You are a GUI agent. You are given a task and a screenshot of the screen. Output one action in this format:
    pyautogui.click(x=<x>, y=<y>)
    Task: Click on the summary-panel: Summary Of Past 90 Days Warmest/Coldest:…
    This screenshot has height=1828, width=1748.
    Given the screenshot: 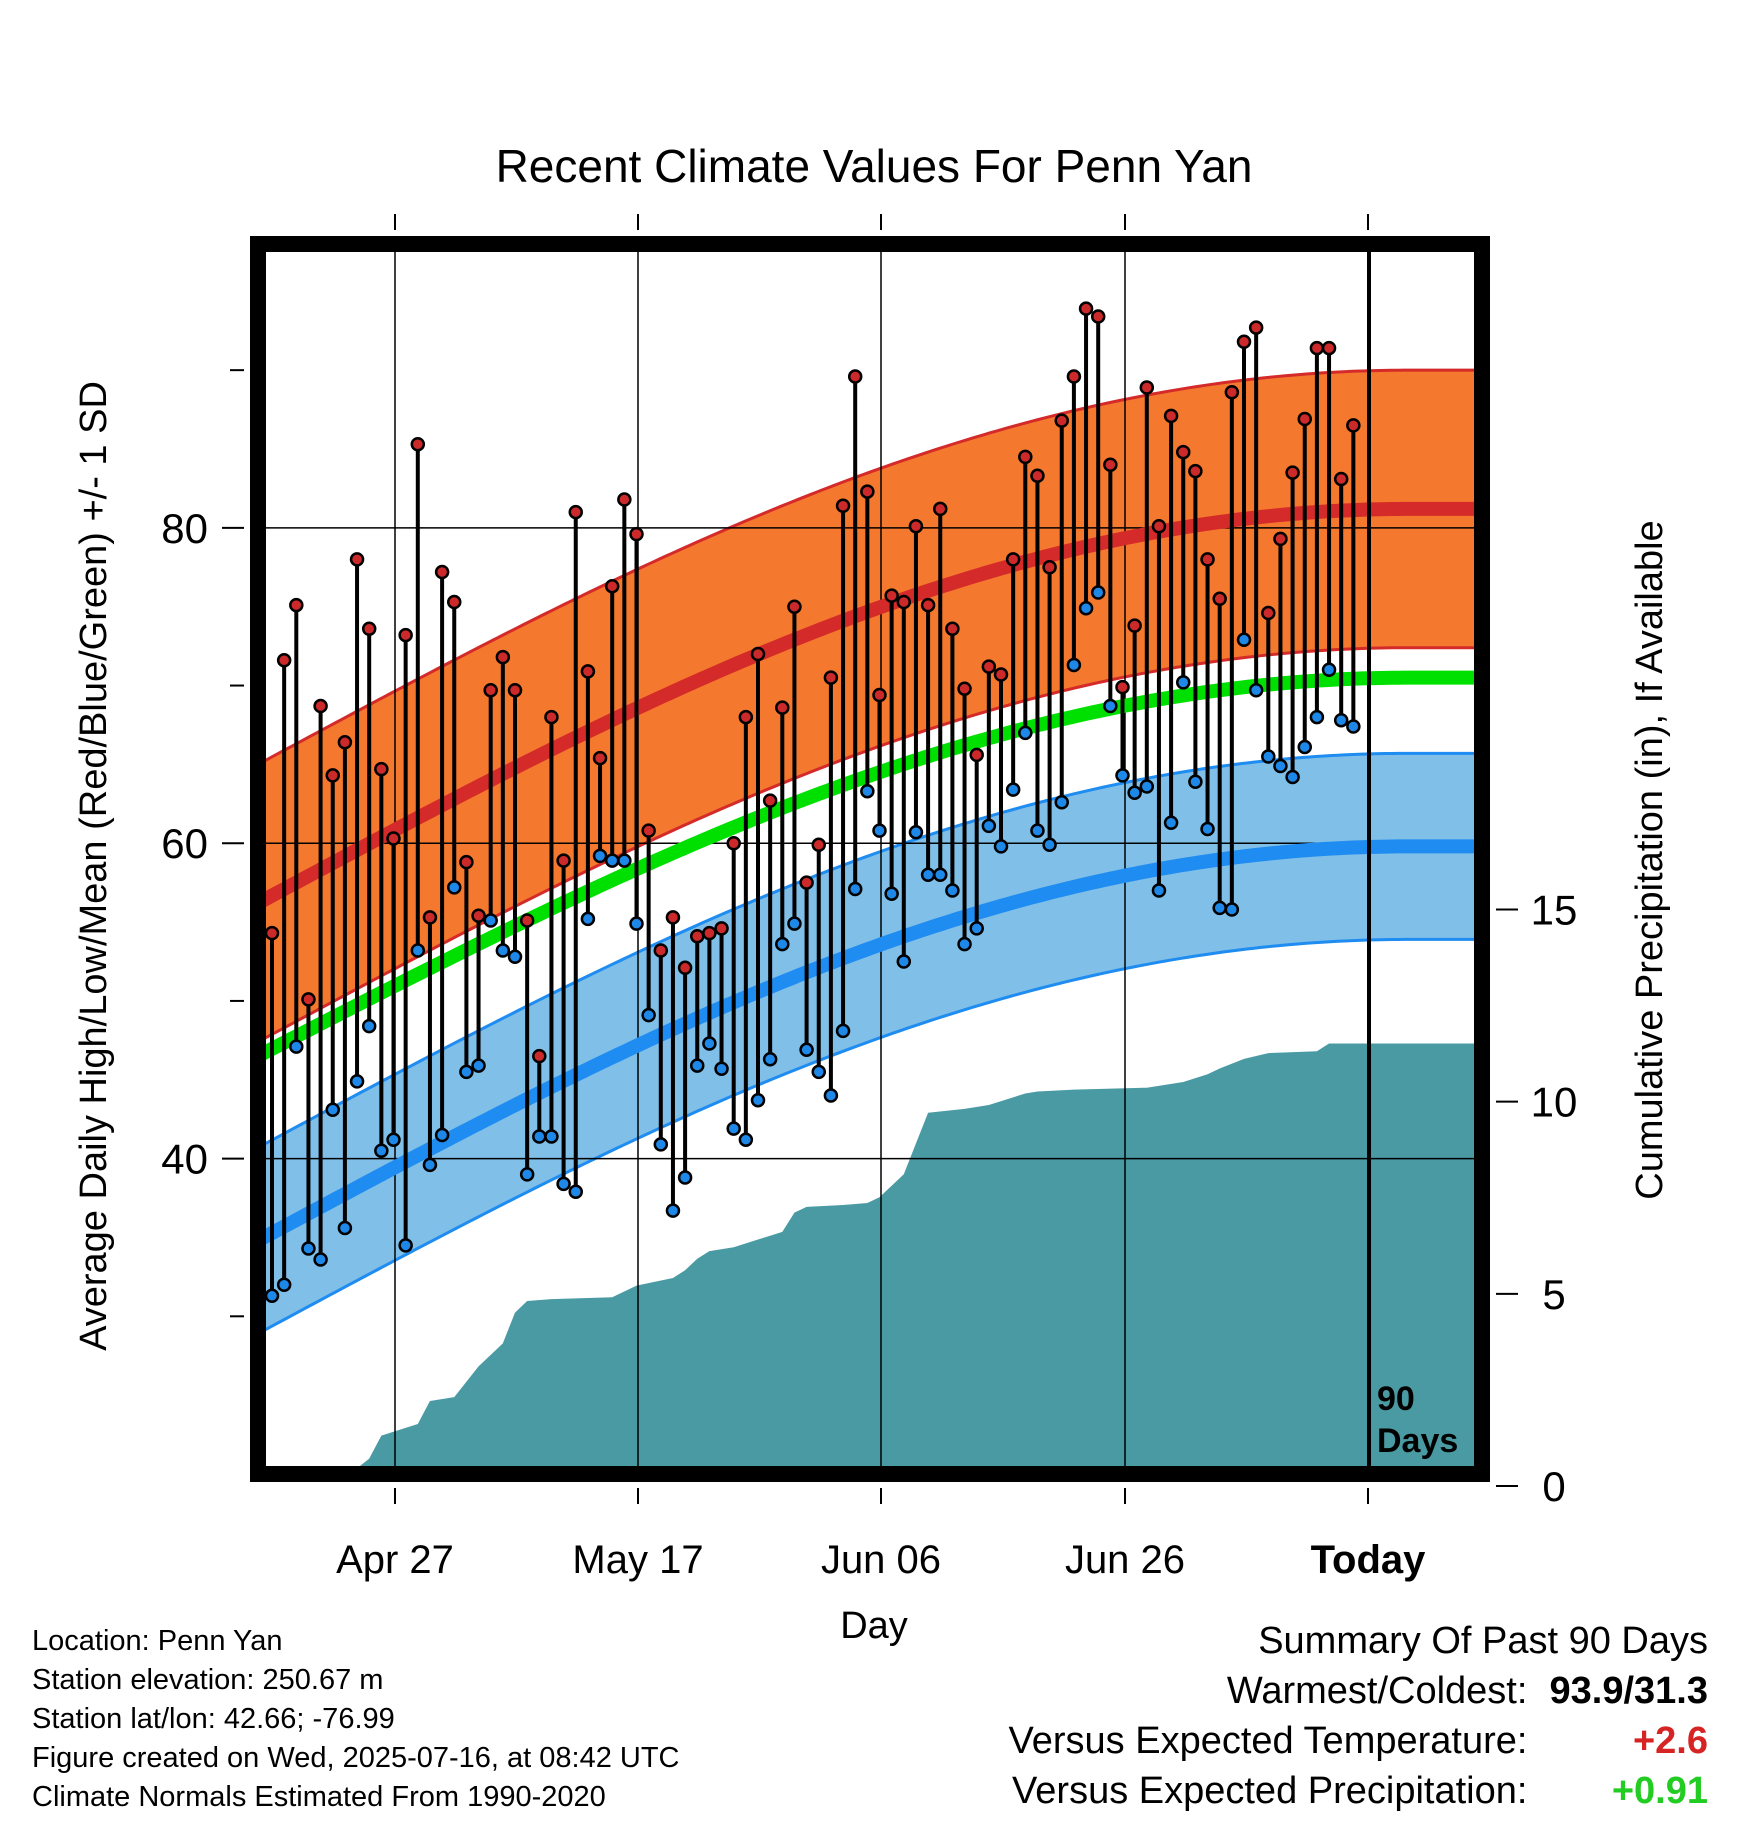 What is the action you would take?
    pyautogui.click(x=1358, y=1716)
    